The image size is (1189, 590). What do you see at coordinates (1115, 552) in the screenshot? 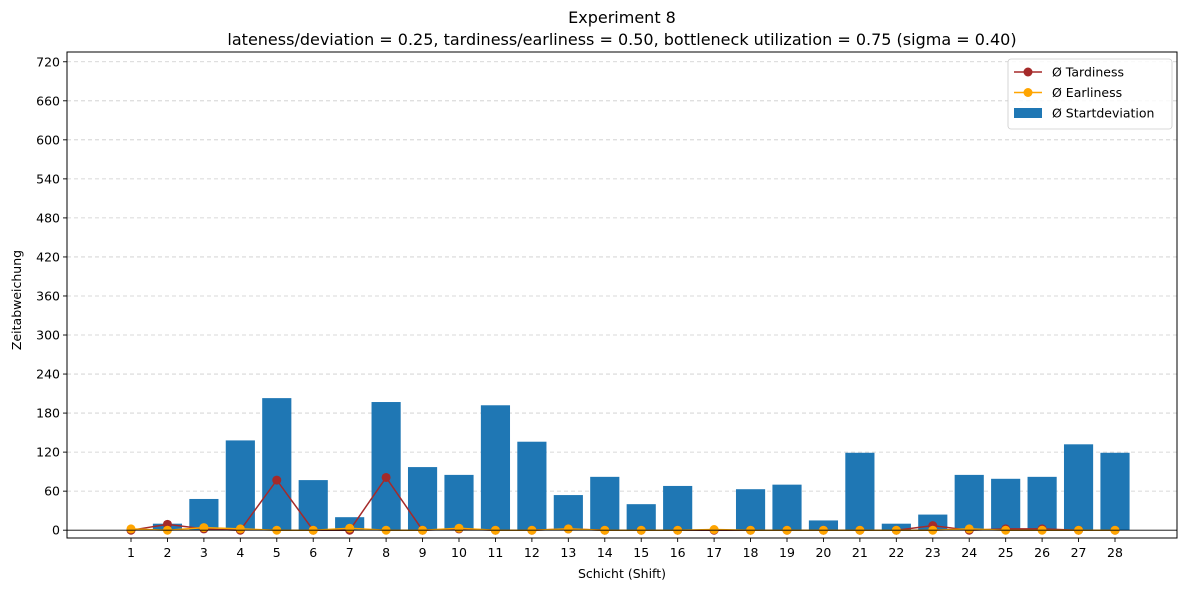
I see `x-tick-label: 28` at bounding box center [1115, 552].